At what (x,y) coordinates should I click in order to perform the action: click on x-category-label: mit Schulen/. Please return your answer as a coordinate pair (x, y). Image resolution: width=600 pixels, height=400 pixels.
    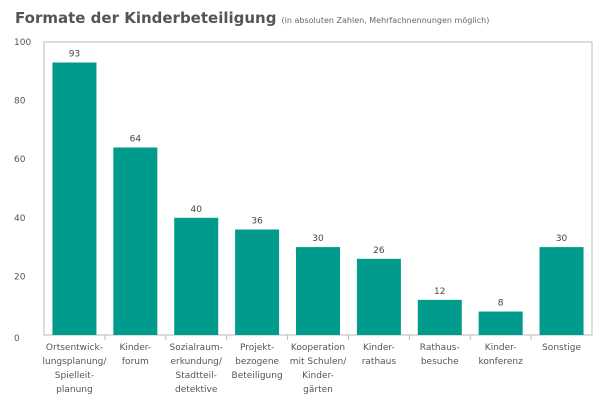
    Looking at the image, I should click on (318, 362).